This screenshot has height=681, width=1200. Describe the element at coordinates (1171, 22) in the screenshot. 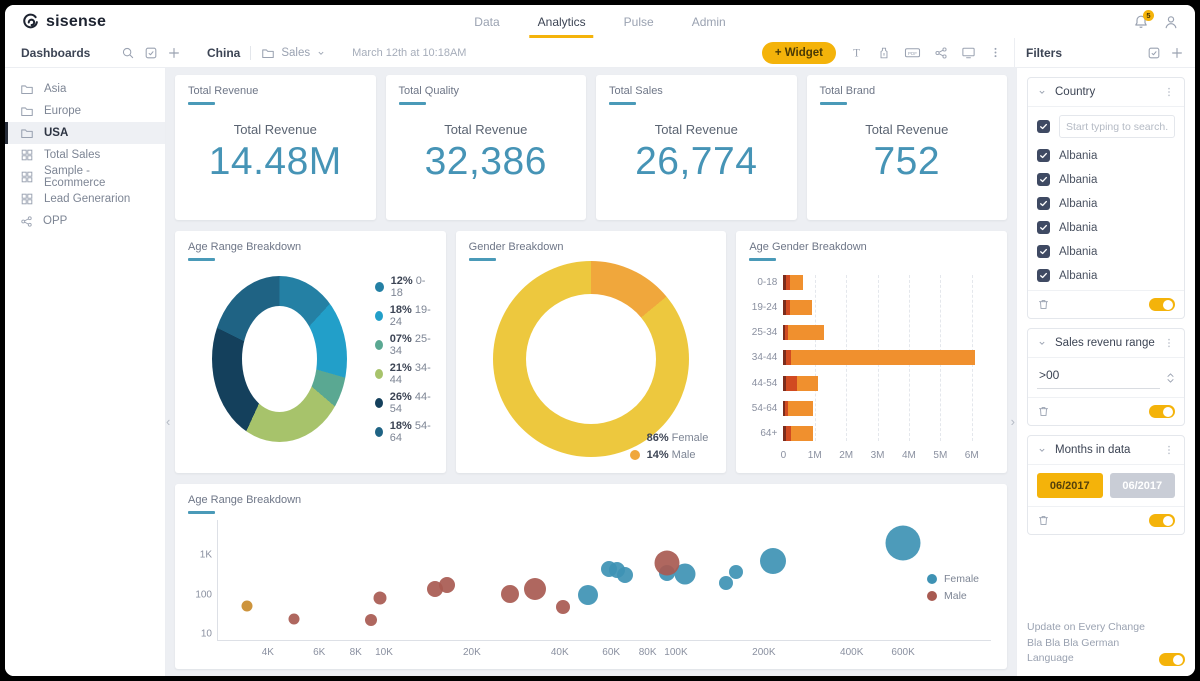

I see `user-profile-icon` at that location.